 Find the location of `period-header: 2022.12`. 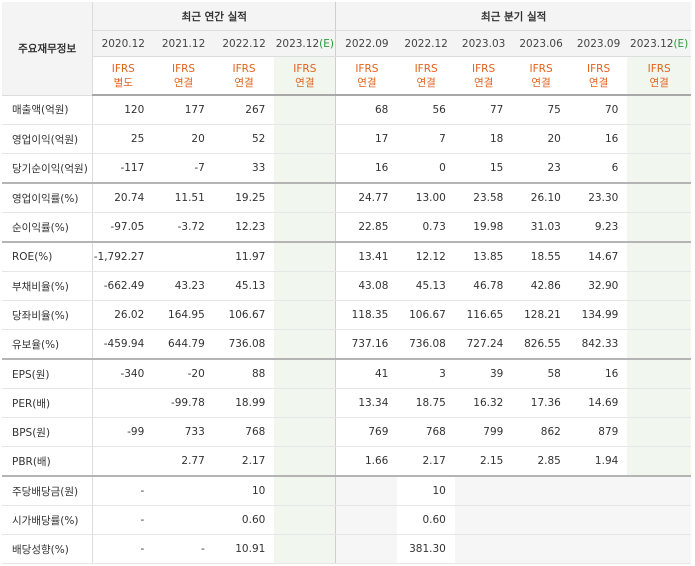

period-header: 2022.12 is located at coordinates (244, 43).